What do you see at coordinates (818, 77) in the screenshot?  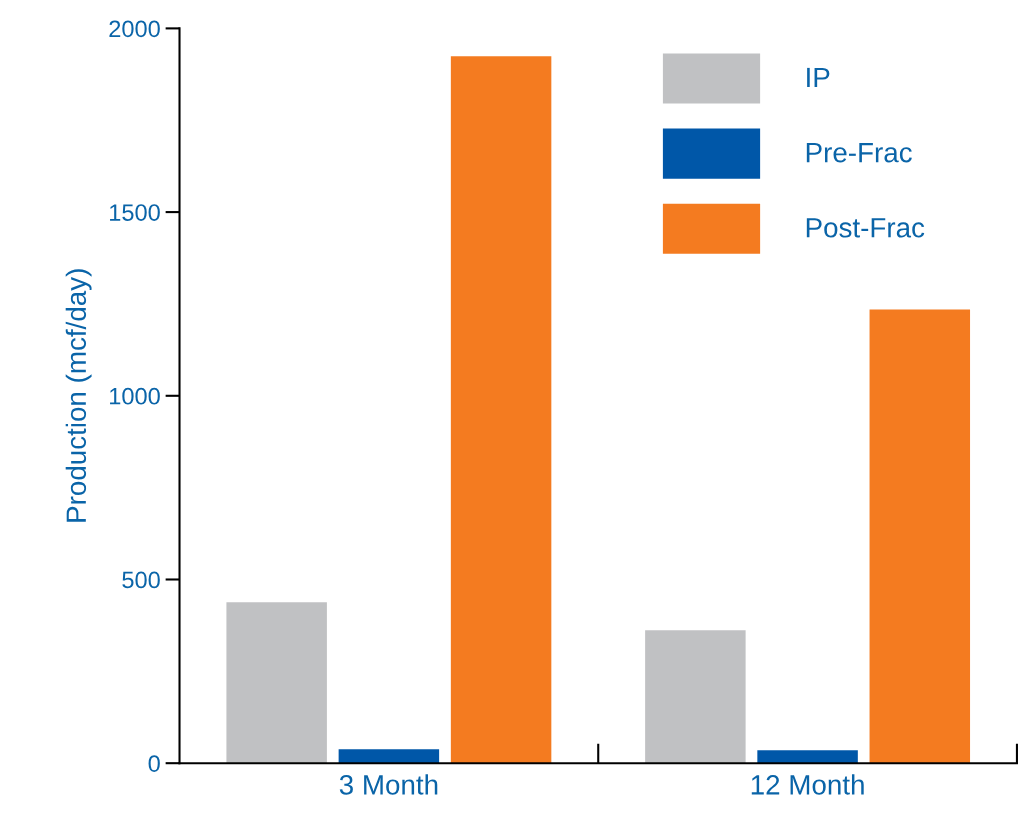 I see `legend-label: IP` at bounding box center [818, 77].